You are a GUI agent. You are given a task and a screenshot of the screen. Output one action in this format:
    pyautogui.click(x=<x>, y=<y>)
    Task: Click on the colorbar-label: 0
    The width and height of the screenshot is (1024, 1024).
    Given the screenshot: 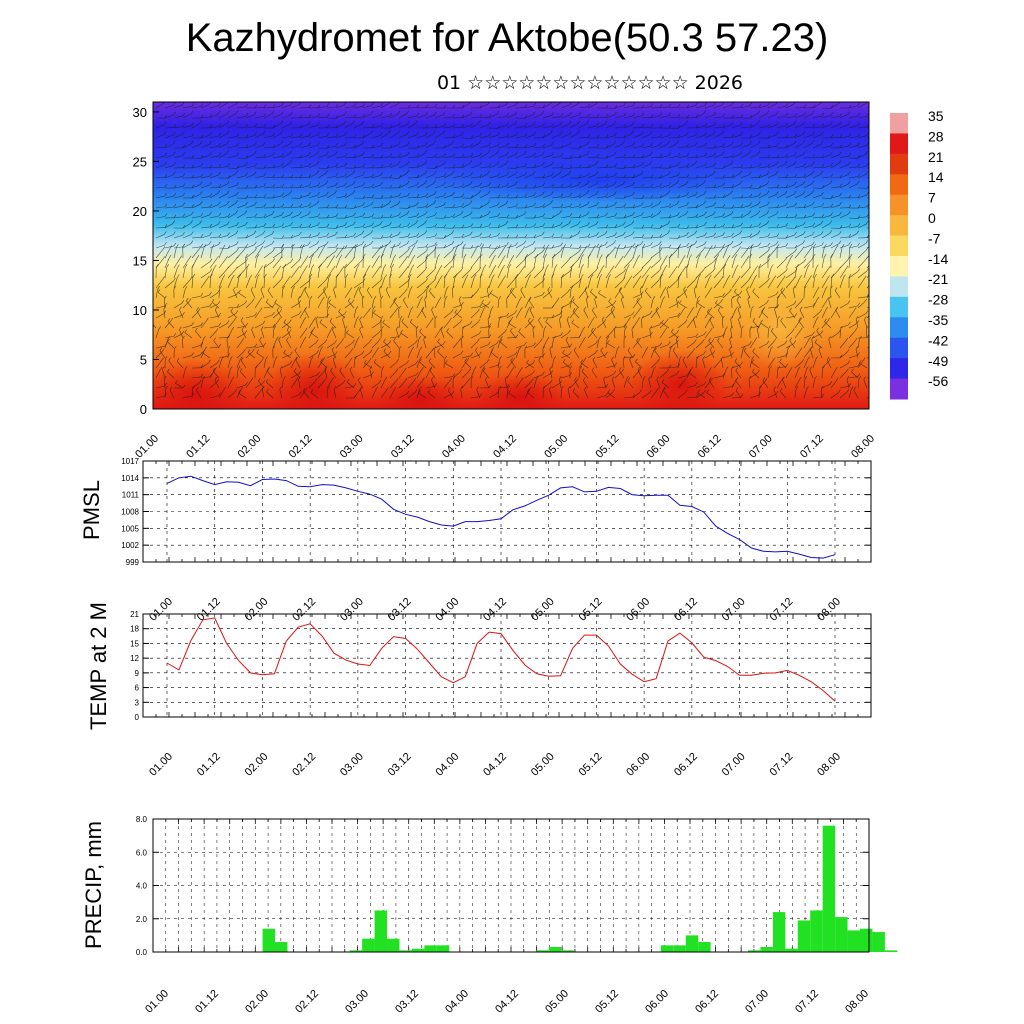 What is the action you would take?
    pyautogui.click(x=932, y=218)
    